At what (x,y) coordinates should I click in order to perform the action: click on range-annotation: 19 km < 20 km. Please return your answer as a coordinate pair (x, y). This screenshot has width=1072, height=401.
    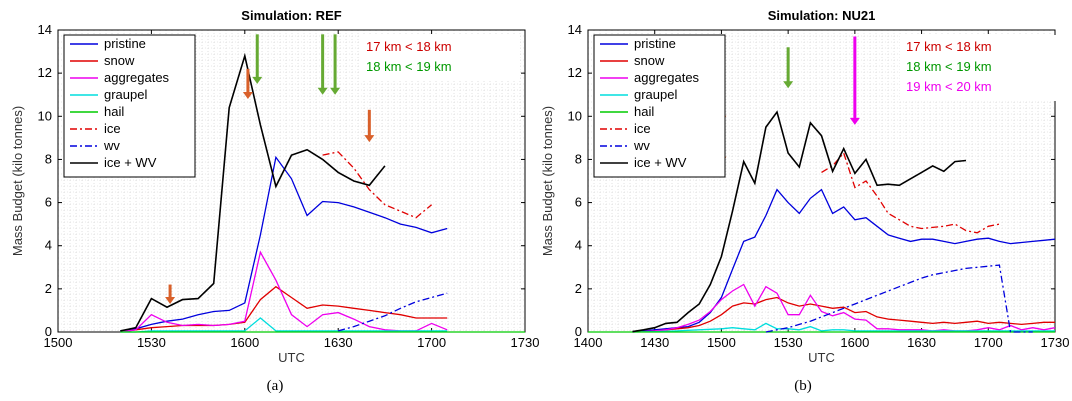
    Looking at the image, I should click on (949, 86).